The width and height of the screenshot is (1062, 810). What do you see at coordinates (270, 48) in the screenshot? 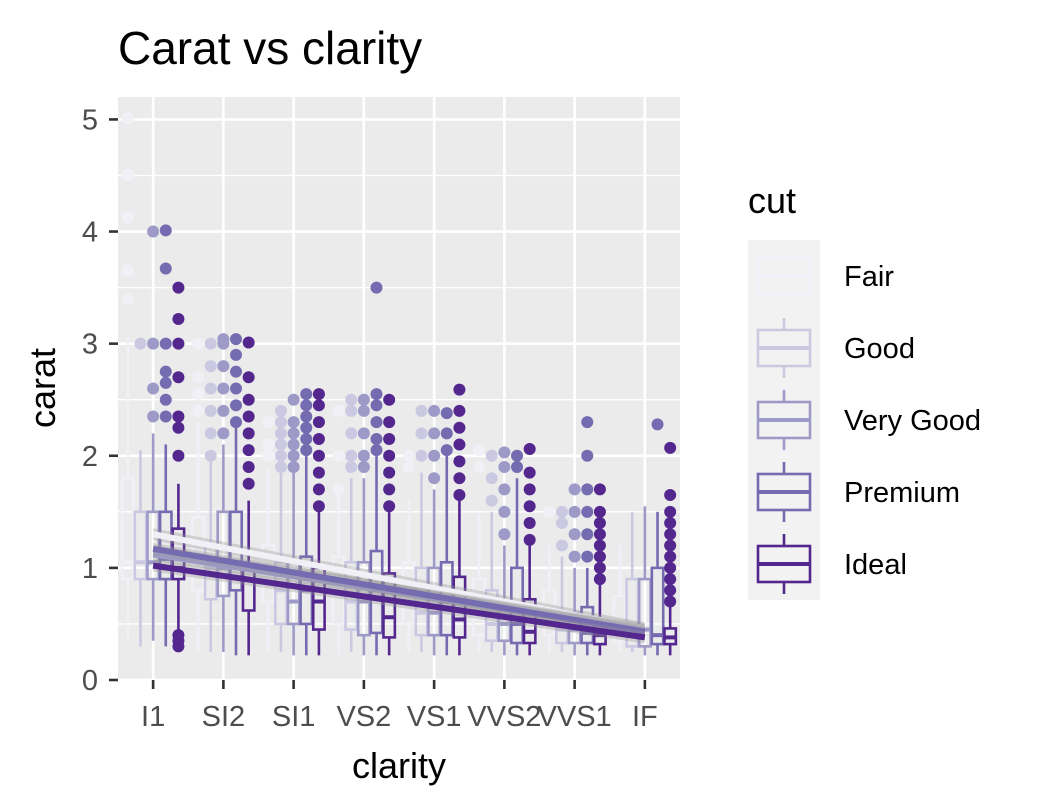
I see `chart-title: Carat vs clarity` at bounding box center [270, 48].